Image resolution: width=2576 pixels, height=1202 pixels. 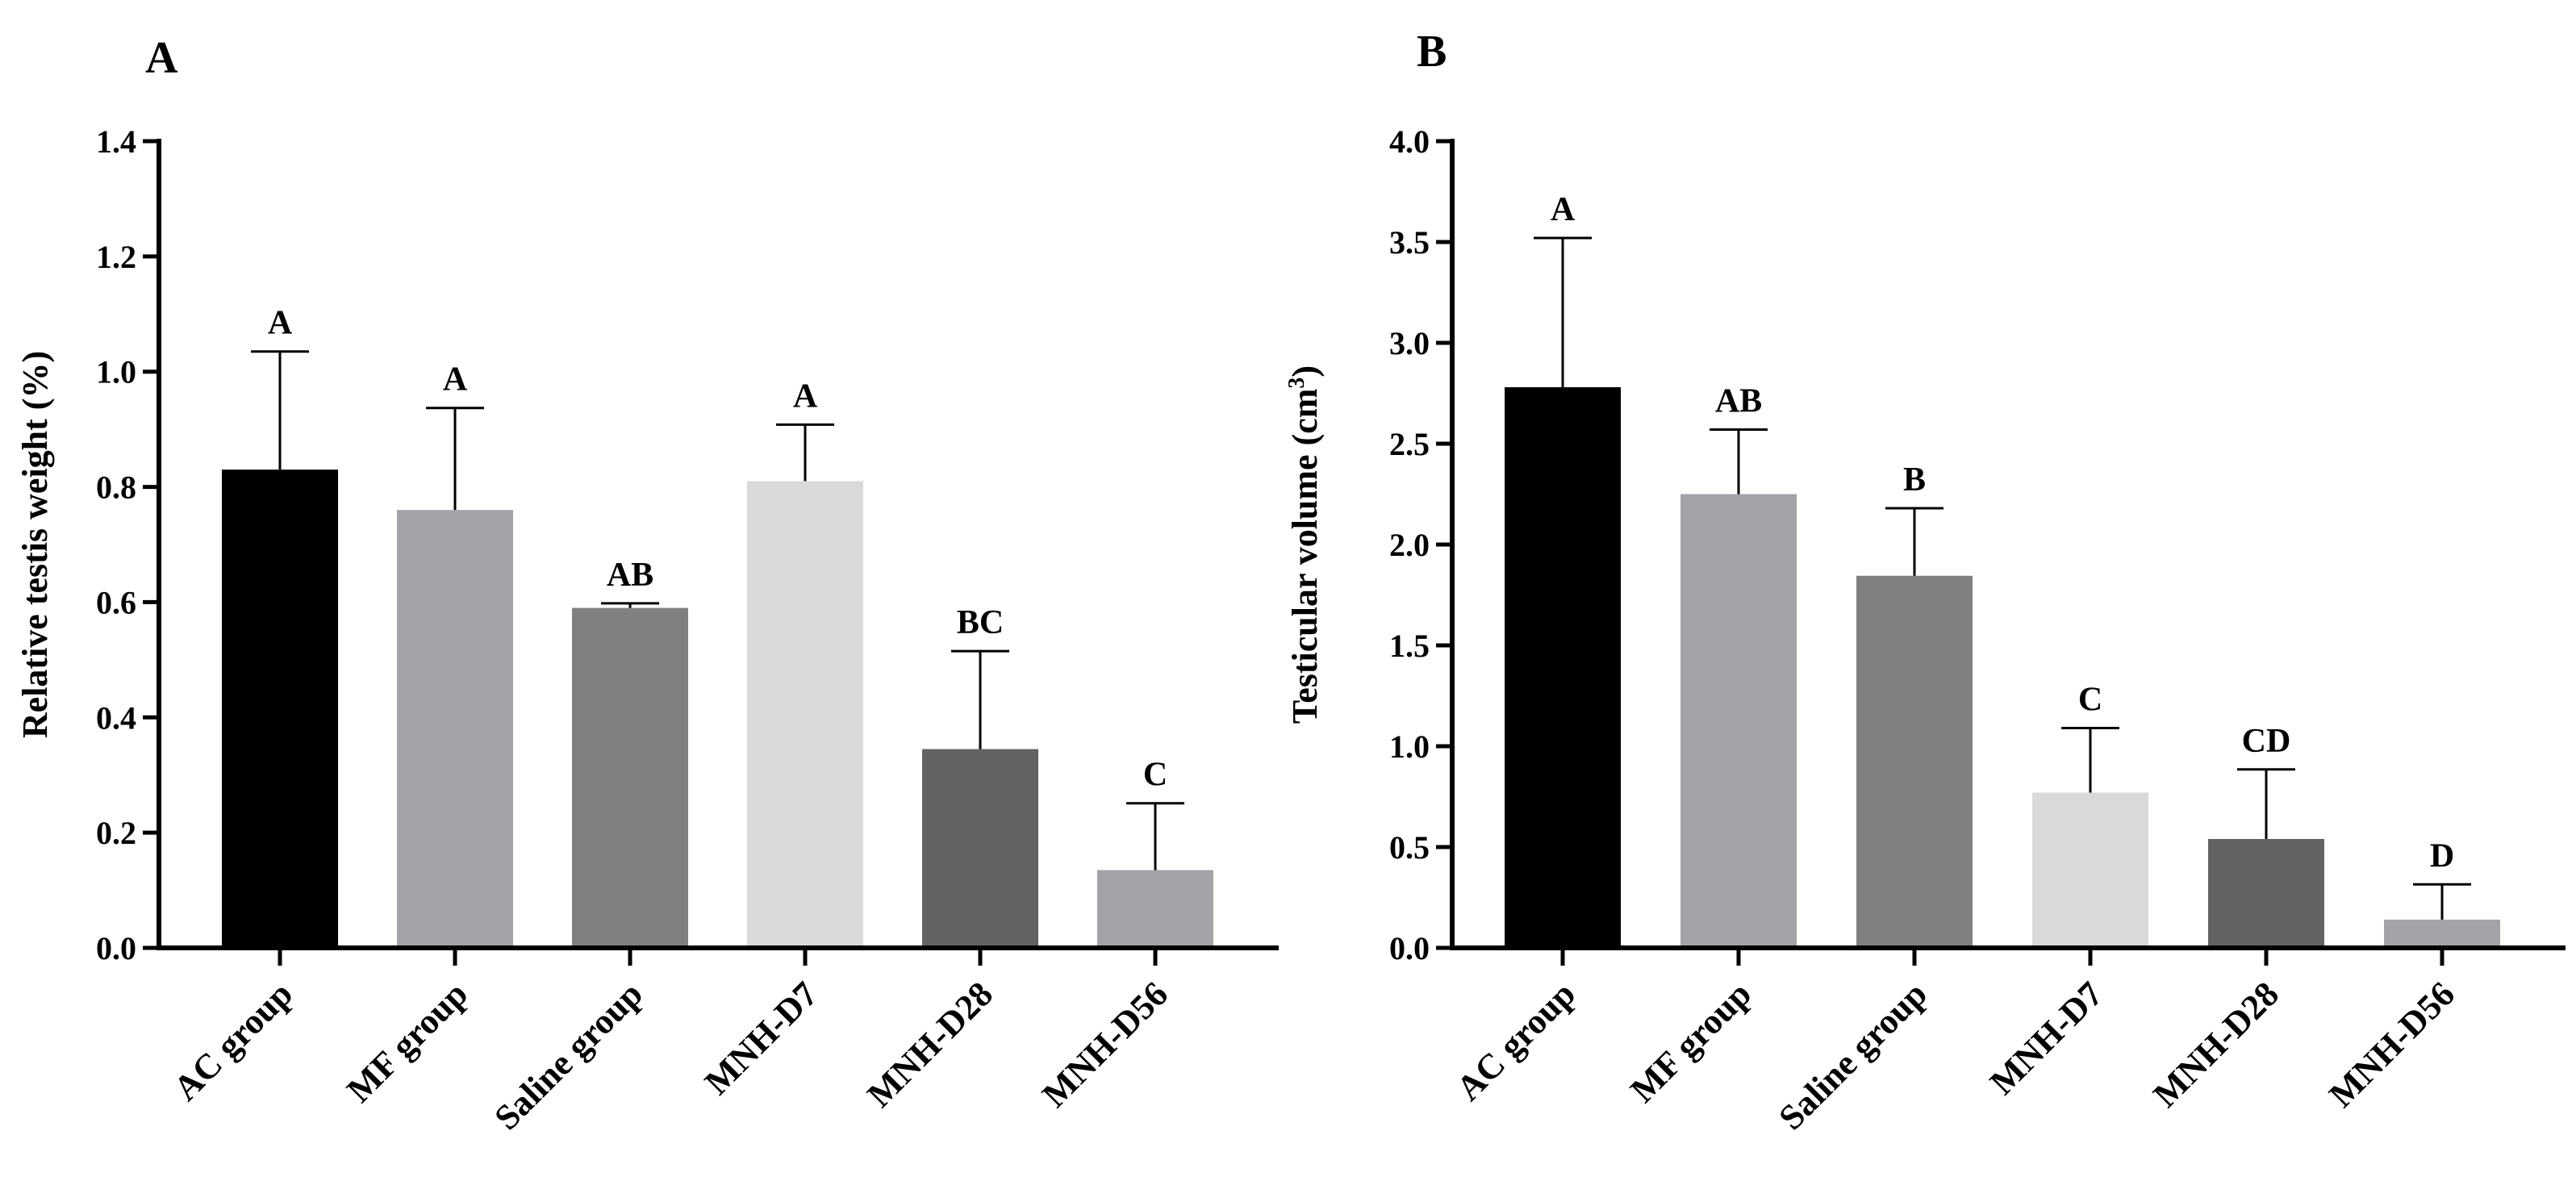 What do you see at coordinates (1409, 242) in the screenshot?
I see `panel-b-y-tick-label-8: 3.5` at bounding box center [1409, 242].